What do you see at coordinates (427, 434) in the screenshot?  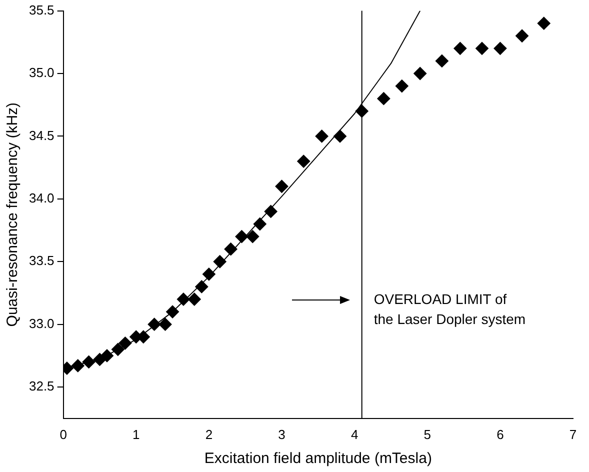 I see `x-tick-label: 5` at bounding box center [427, 434].